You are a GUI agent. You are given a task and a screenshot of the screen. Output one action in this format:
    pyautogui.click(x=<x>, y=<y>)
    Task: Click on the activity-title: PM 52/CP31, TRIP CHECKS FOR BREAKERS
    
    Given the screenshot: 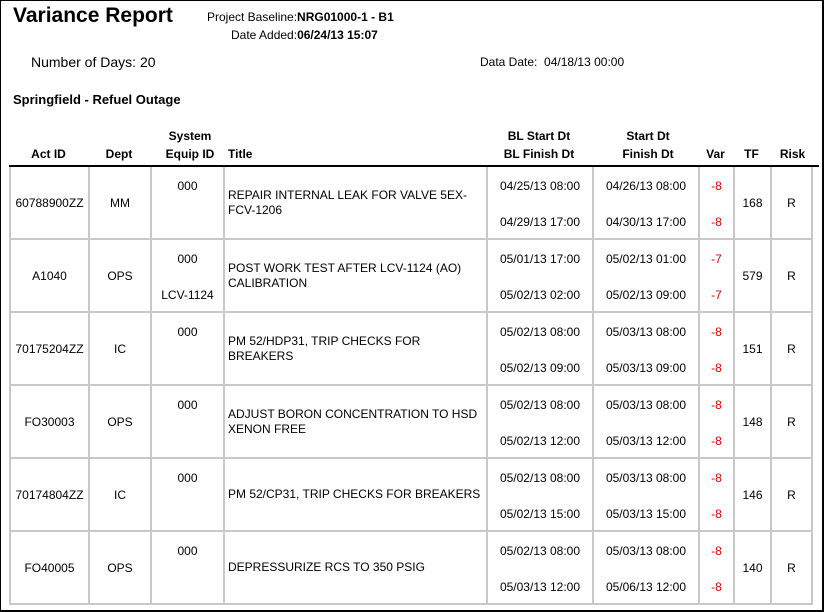 What is the action you would take?
    pyautogui.click(x=354, y=494)
    